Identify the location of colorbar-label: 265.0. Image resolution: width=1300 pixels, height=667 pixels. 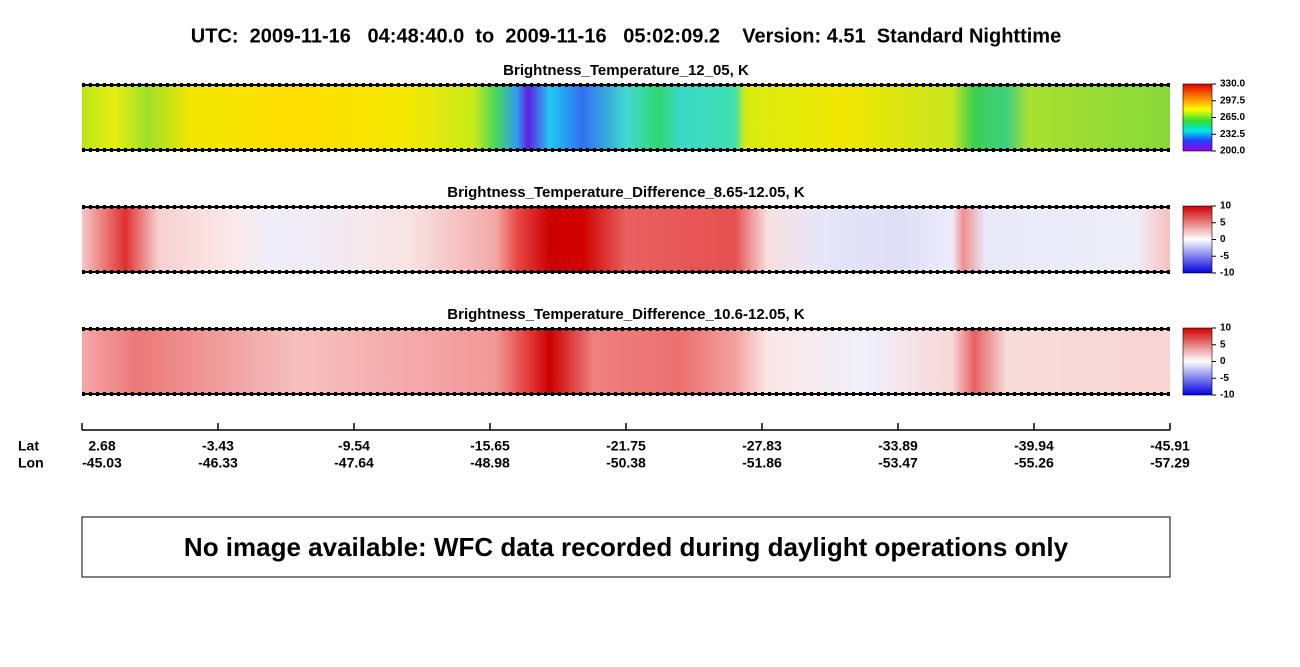
(1232, 117).